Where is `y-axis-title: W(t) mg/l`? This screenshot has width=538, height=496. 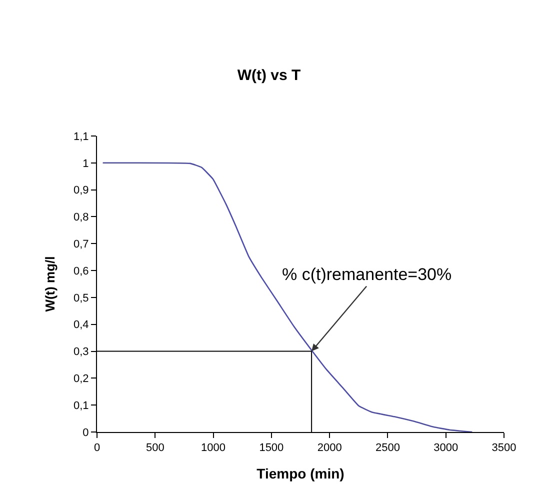
y-axis-title: W(t) mg/l is located at coordinates (50, 284).